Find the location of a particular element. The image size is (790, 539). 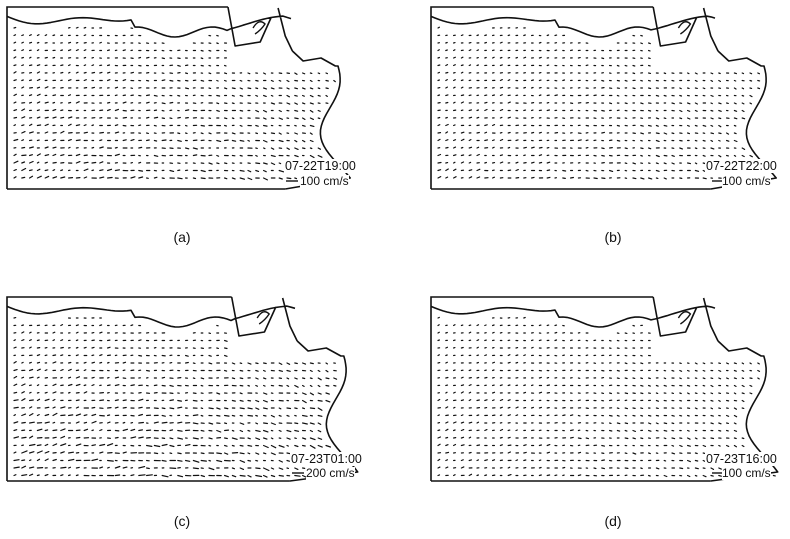

timestamp-a: 07-22T19:00 is located at coordinates (320, 166).